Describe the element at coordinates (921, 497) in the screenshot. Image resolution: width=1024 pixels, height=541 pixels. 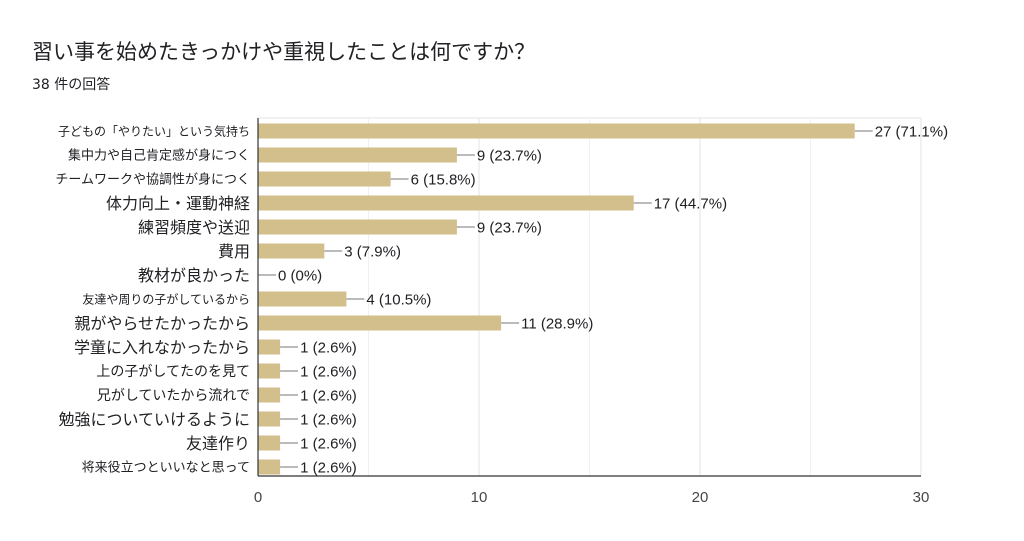
I see `x-tick-label-30: 30` at that location.